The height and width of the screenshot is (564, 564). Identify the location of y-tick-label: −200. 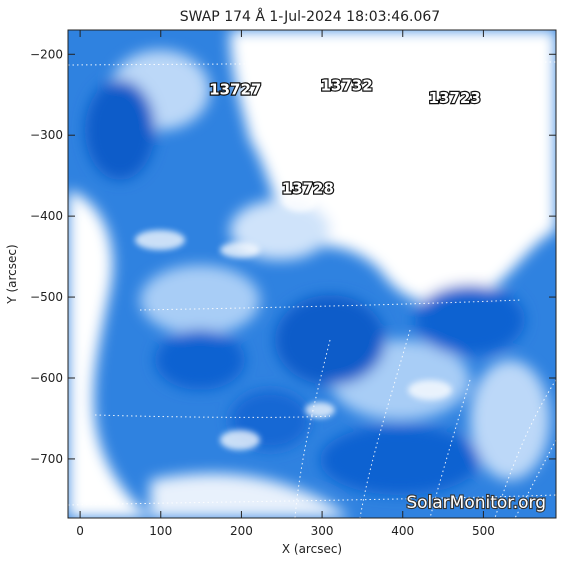
(46, 54).